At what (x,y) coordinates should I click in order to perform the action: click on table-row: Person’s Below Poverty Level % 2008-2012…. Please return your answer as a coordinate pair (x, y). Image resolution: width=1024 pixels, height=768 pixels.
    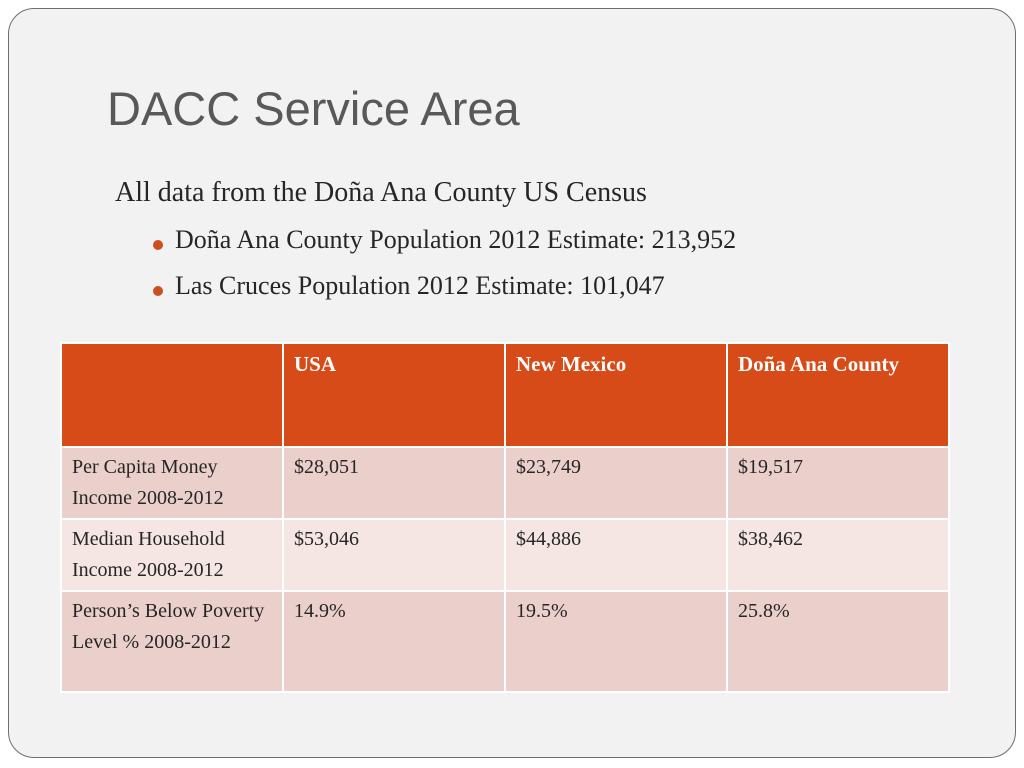
    Looking at the image, I should click on (505, 641).